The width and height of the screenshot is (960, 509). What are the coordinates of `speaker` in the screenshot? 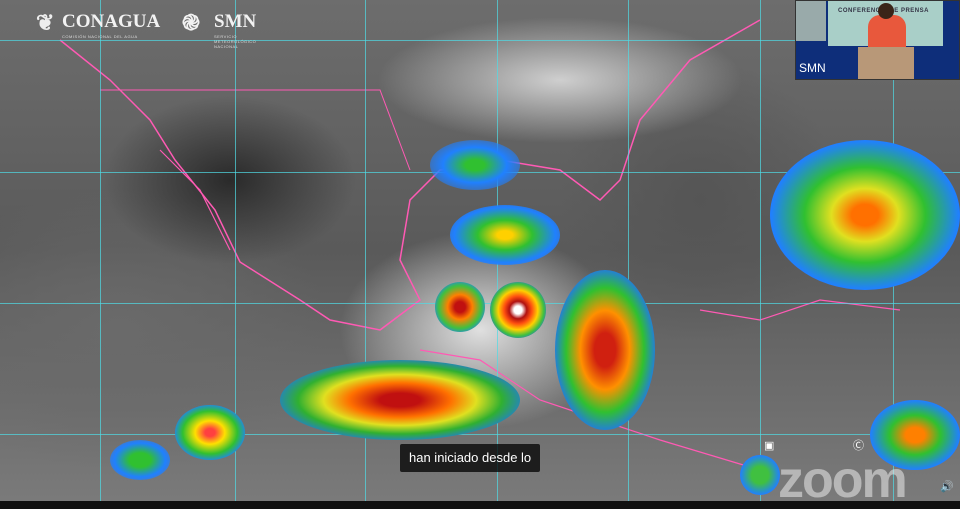 It's located at (887, 32).